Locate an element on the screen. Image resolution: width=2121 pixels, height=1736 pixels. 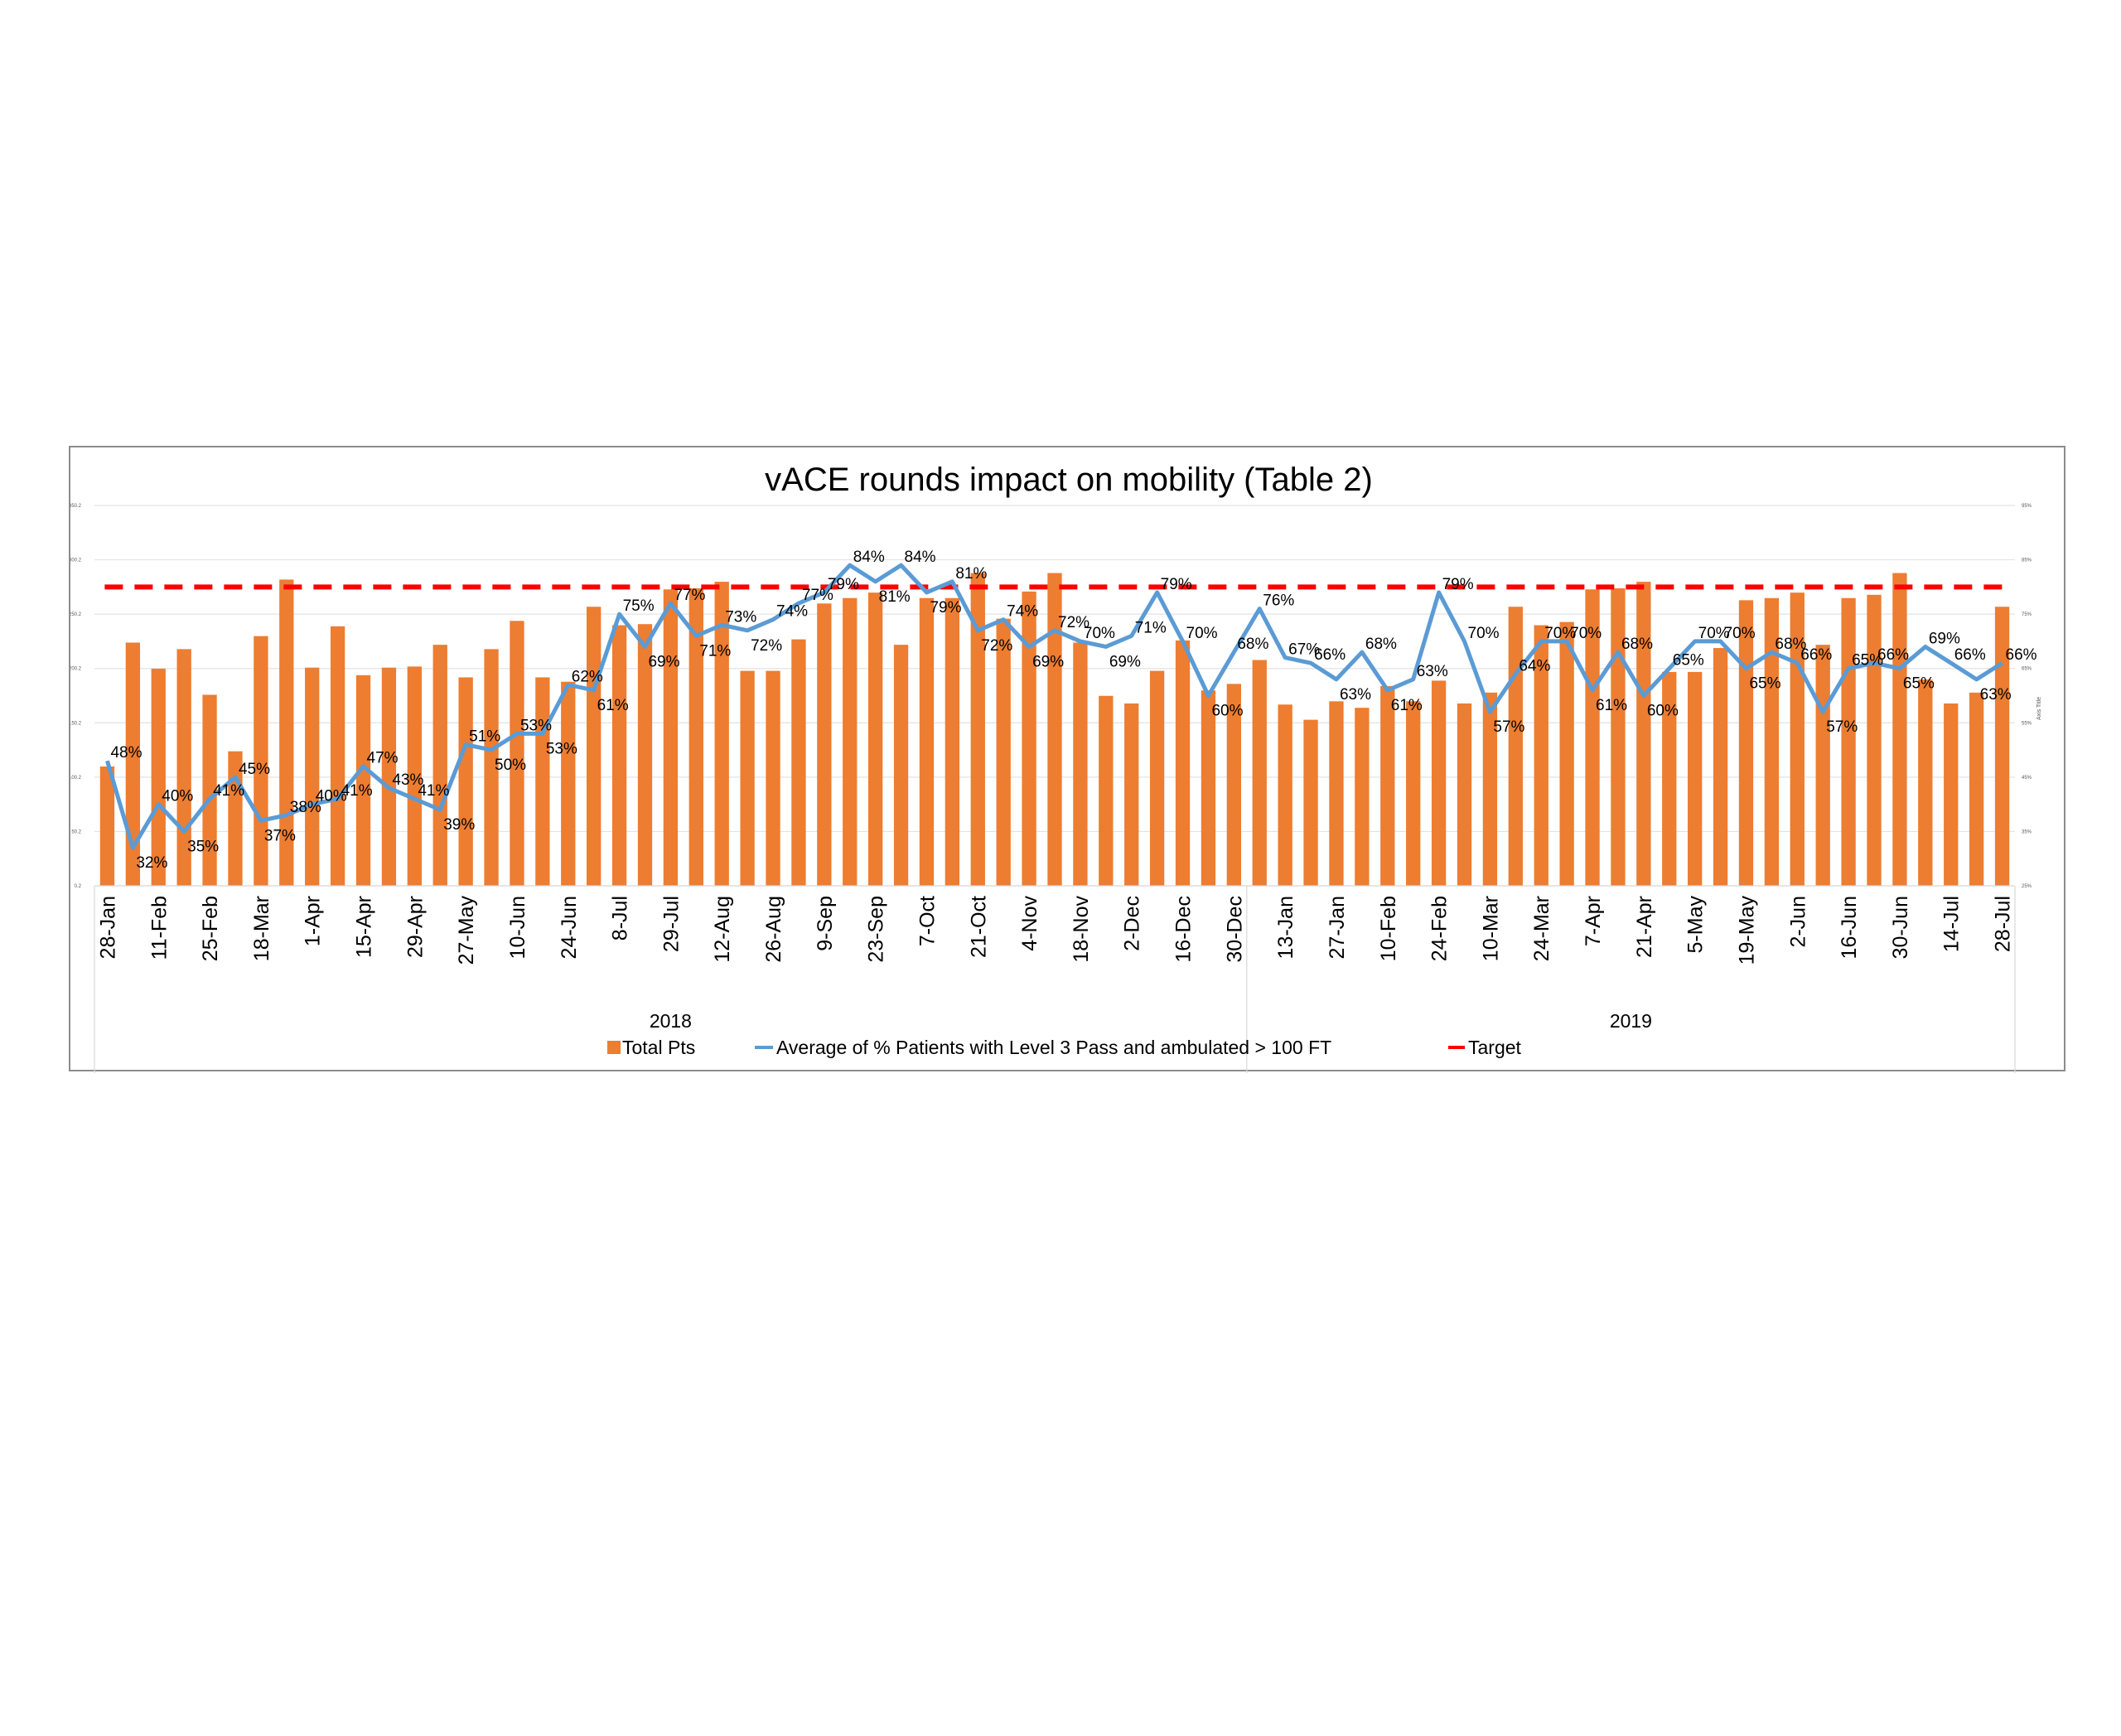
line-percent-patients is located at coordinates (1054, 706).